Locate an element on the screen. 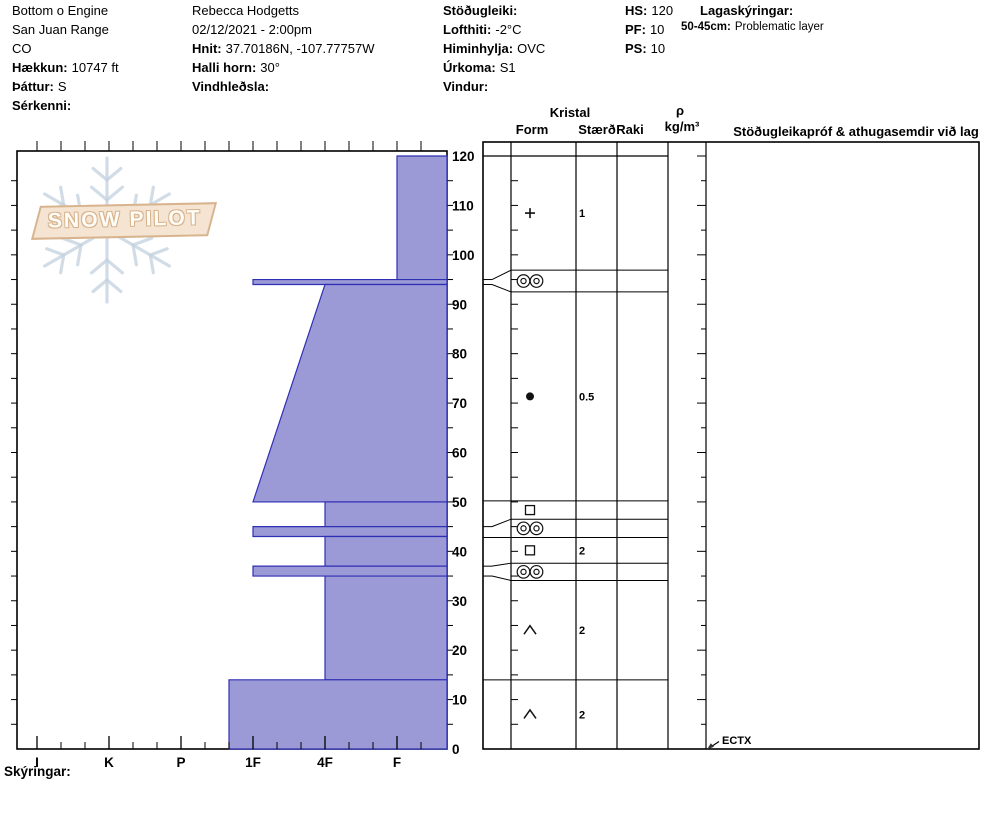 This screenshot has height=840, width=994. precip-row: Úrkoma: S1 is located at coordinates (494, 67).